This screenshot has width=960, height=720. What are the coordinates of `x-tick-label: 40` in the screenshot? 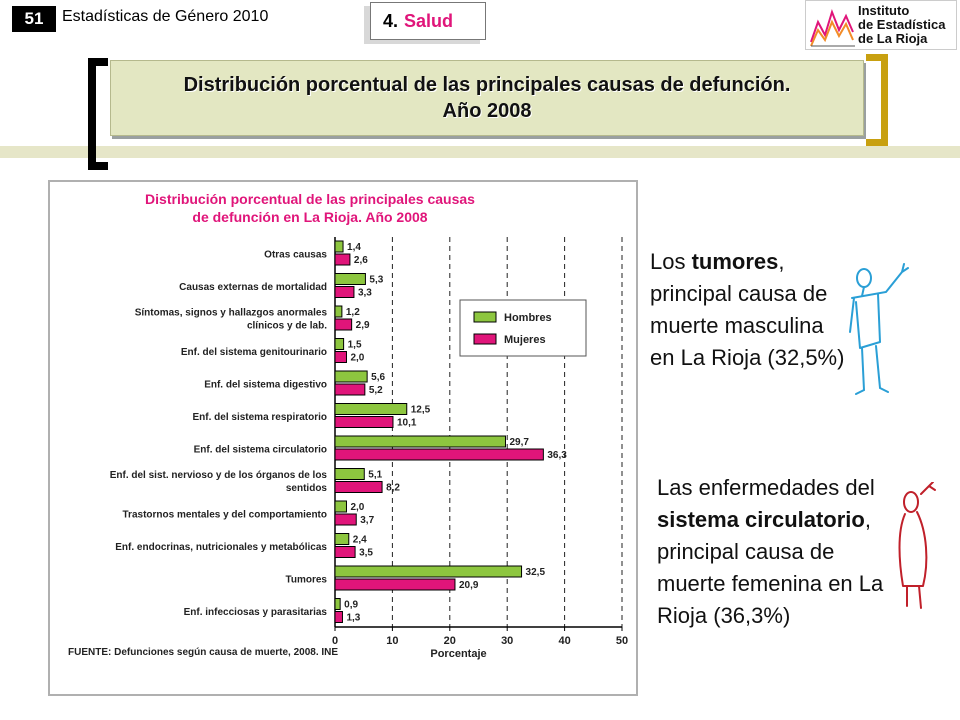 It's located at (564, 641).